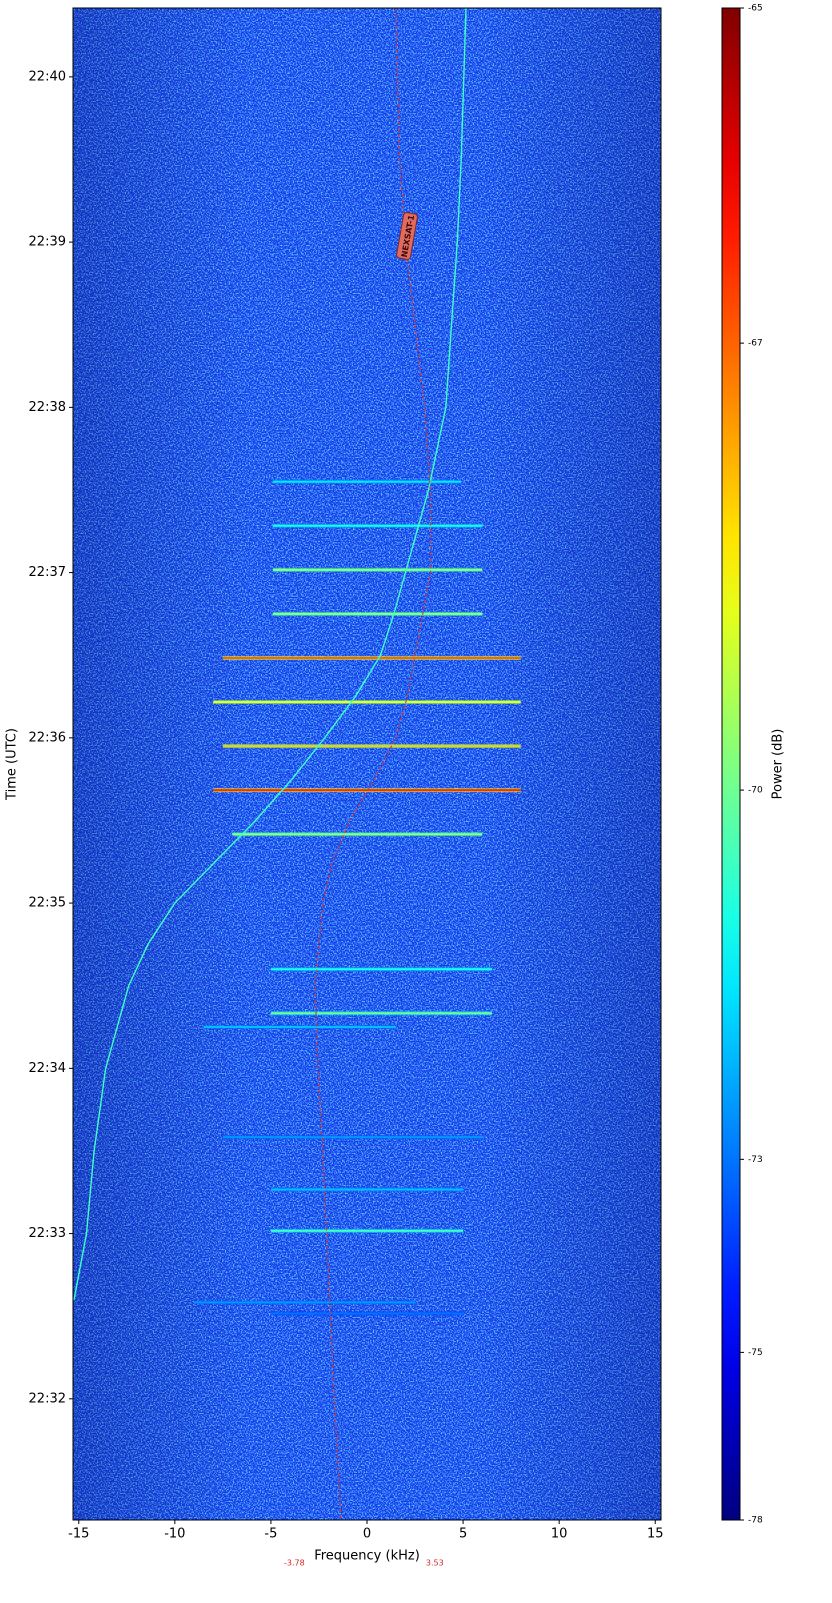 Image resolution: width=832 pixels, height=1603 pixels. I want to click on freq-marker-label: -3.78, so click(294, 1563).